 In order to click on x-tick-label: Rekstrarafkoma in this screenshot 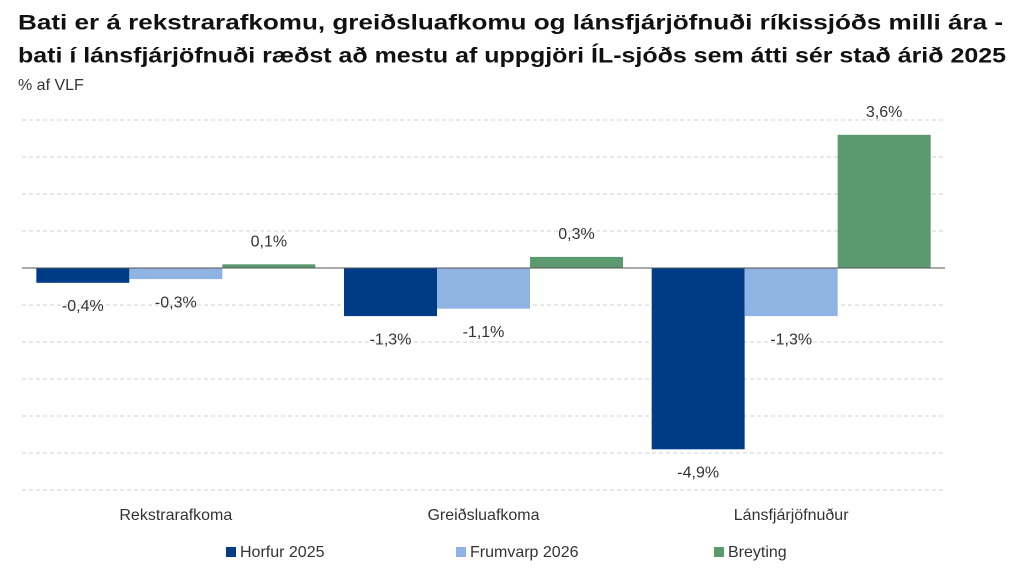, I will do `click(175, 515)`.